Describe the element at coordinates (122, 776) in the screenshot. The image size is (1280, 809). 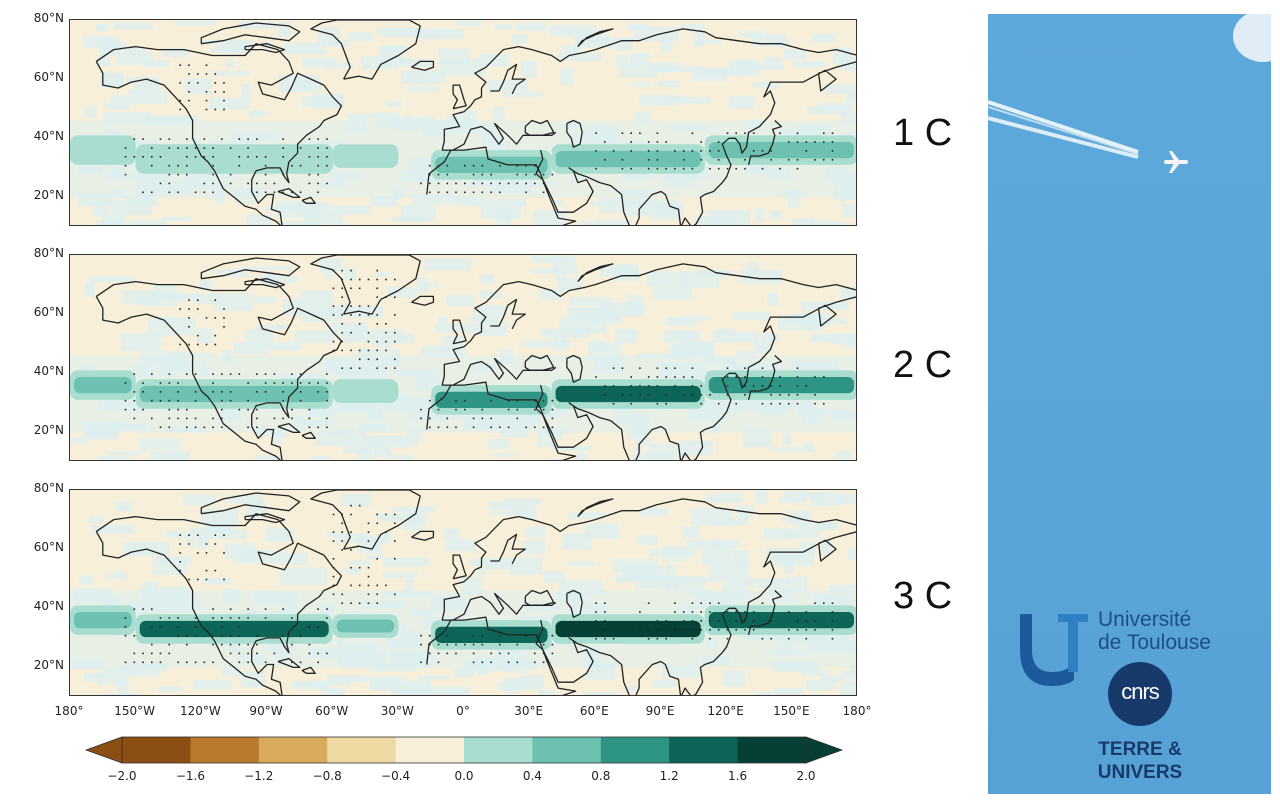
I see `colorbar-tick-label: −2.0` at that location.